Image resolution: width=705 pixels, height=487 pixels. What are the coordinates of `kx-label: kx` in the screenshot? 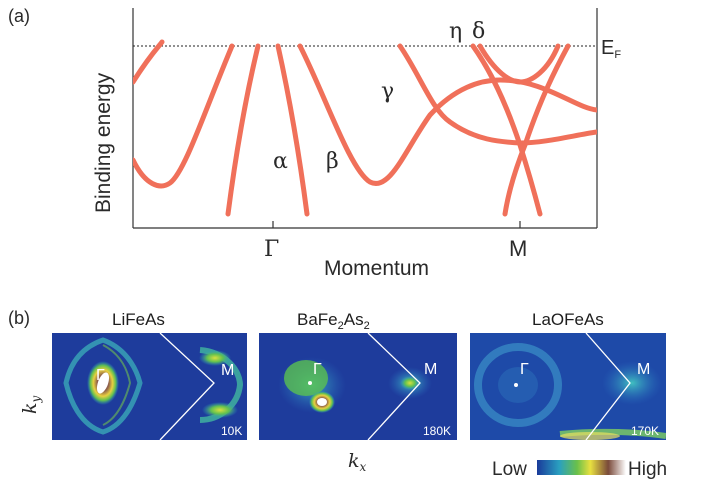 It's located at (357, 462).